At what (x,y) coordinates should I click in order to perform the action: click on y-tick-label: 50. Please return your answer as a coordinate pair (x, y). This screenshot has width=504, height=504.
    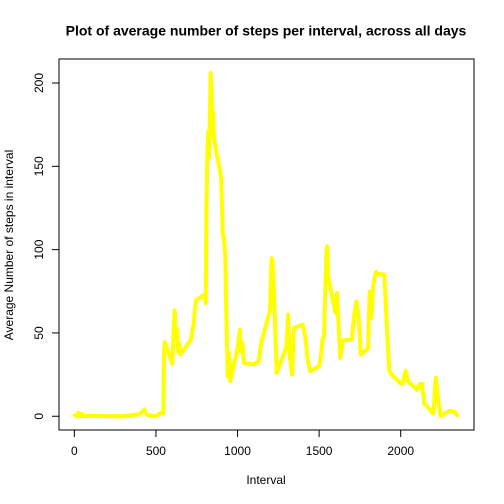
    Looking at the image, I should click on (39, 333).